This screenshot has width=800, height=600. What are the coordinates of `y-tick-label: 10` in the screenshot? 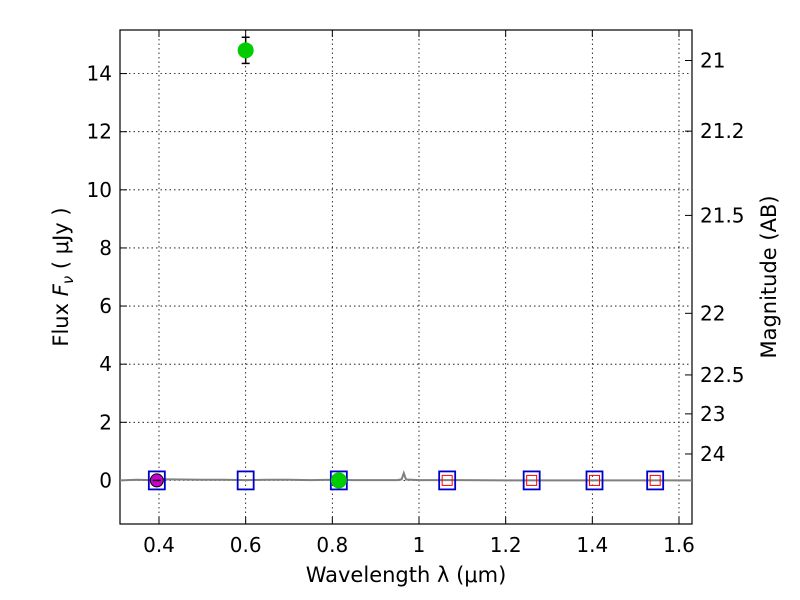 It's located at (99, 190).